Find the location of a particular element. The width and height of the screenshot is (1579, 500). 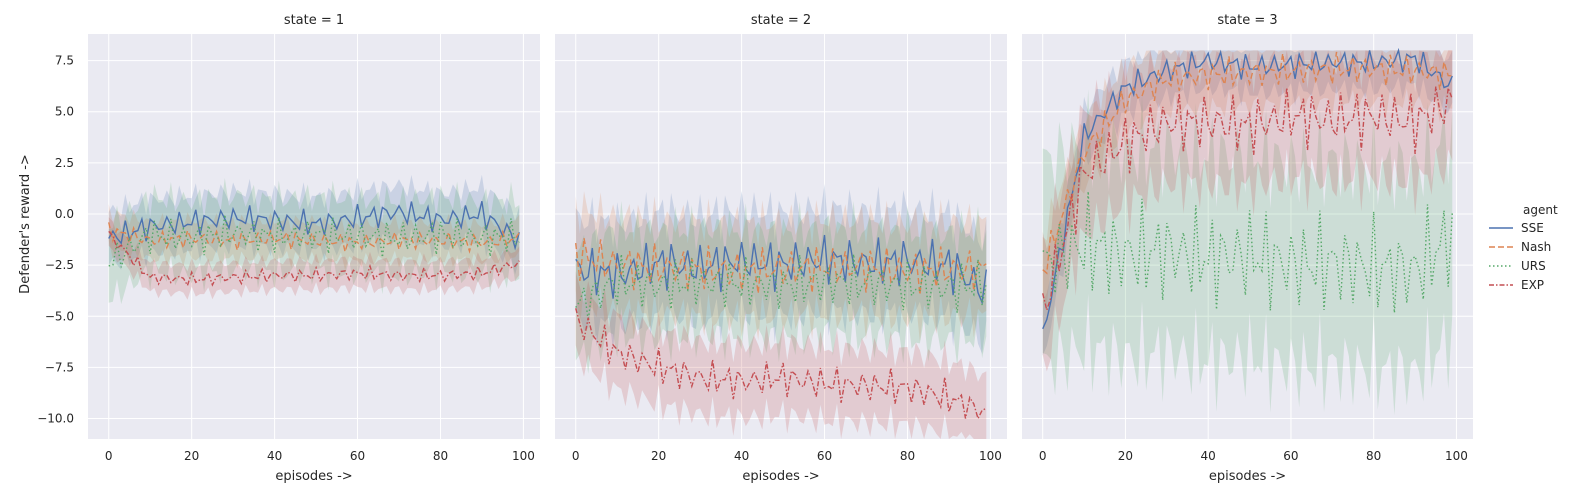

series-urs-band is located at coordinates (781, 287).